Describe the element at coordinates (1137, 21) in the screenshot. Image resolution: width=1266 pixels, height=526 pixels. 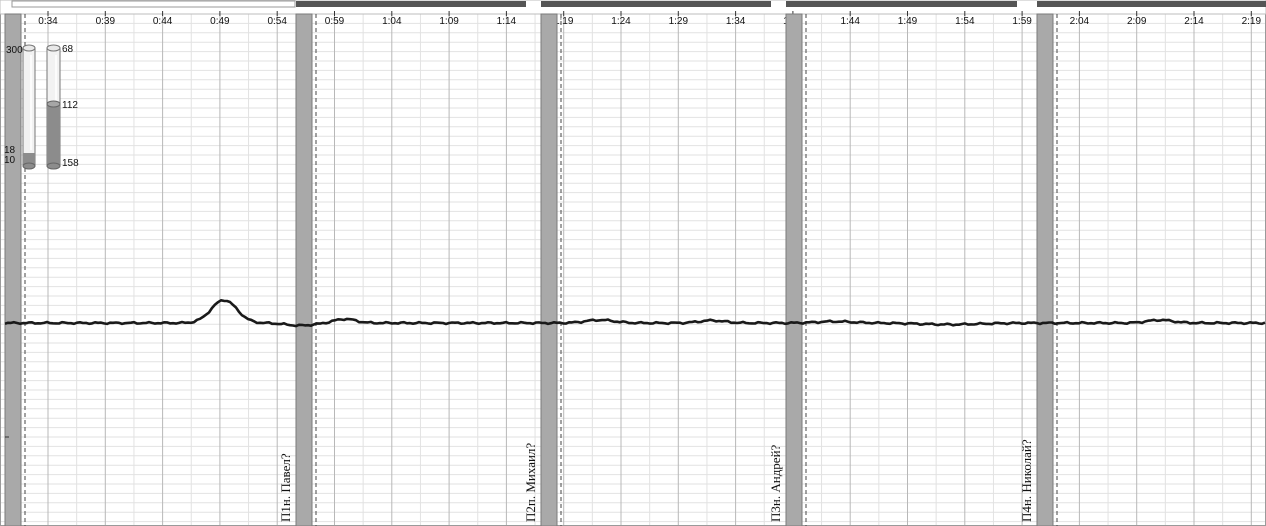
I see `tick-label: 2:09` at that location.